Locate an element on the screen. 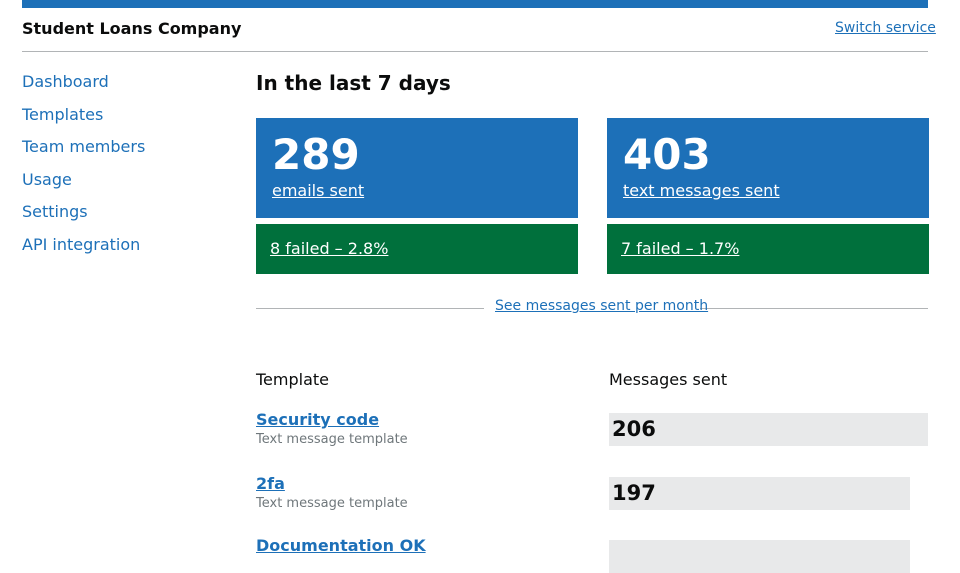 Image resolution: width=960 pixels, height=573 pixels. column-header: Messages sent is located at coordinates (668, 379).